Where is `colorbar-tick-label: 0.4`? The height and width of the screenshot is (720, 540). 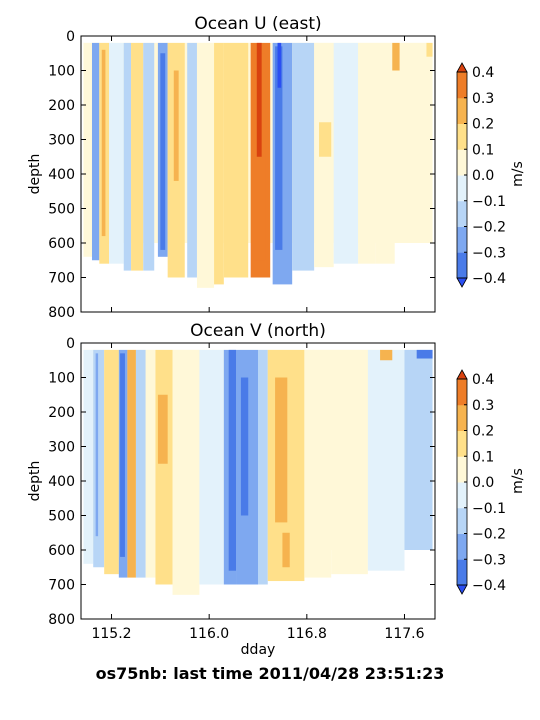
colorbar-tick-label: 0.4 is located at coordinates (483, 380).